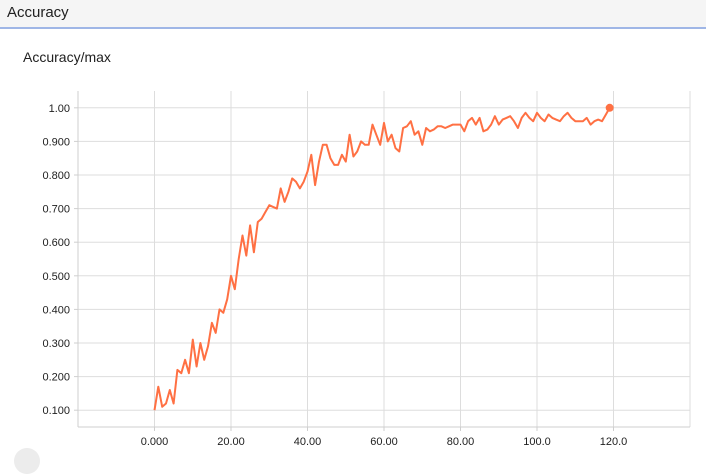 This screenshot has height=474, width=706. Describe the element at coordinates (609, 107) in the screenshot. I see `last-point-marker` at that location.